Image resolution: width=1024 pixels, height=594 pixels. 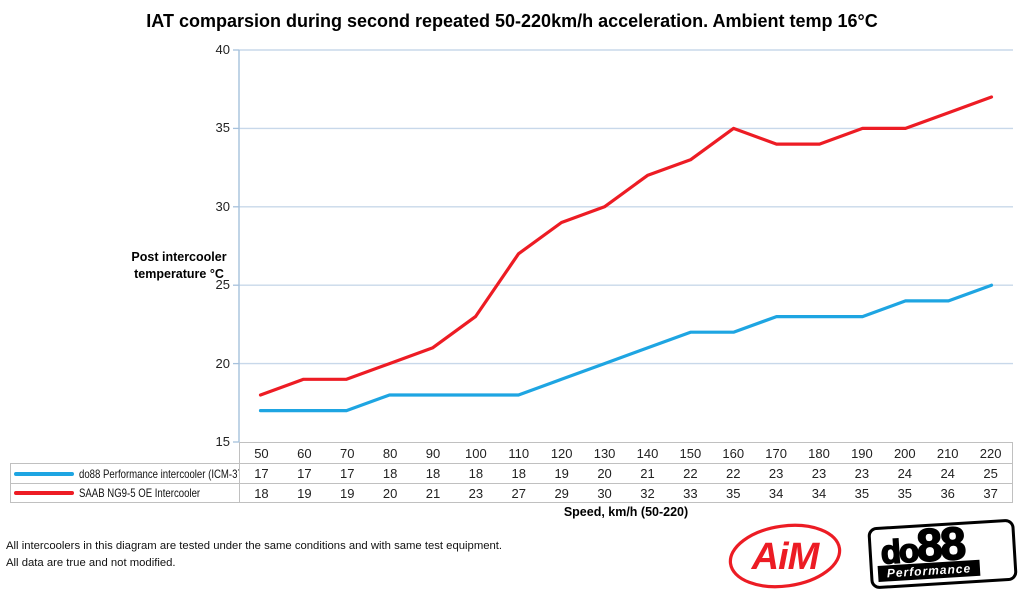 What do you see at coordinates (159, 473) in the screenshot?
I see `series1-label: do88 Performance intercooler (ICM-370)` at bounding box center [159, 473].